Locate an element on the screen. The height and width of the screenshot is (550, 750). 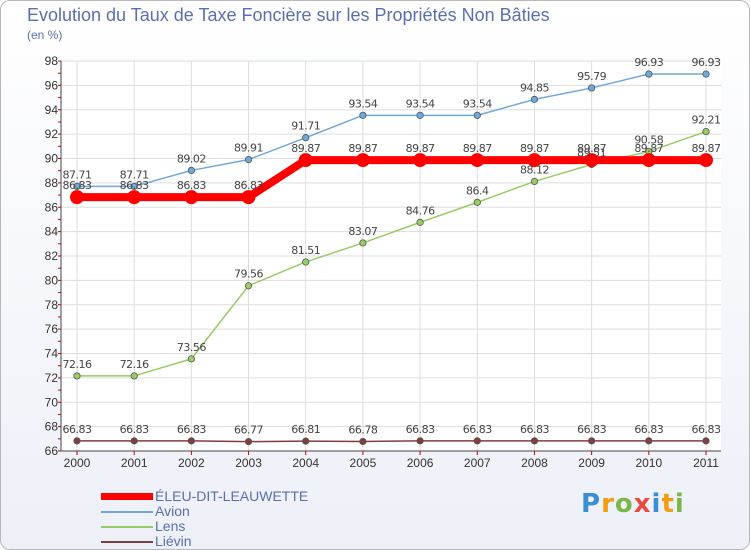
y-tick-label: 90 is located at coordinates (52, 159).